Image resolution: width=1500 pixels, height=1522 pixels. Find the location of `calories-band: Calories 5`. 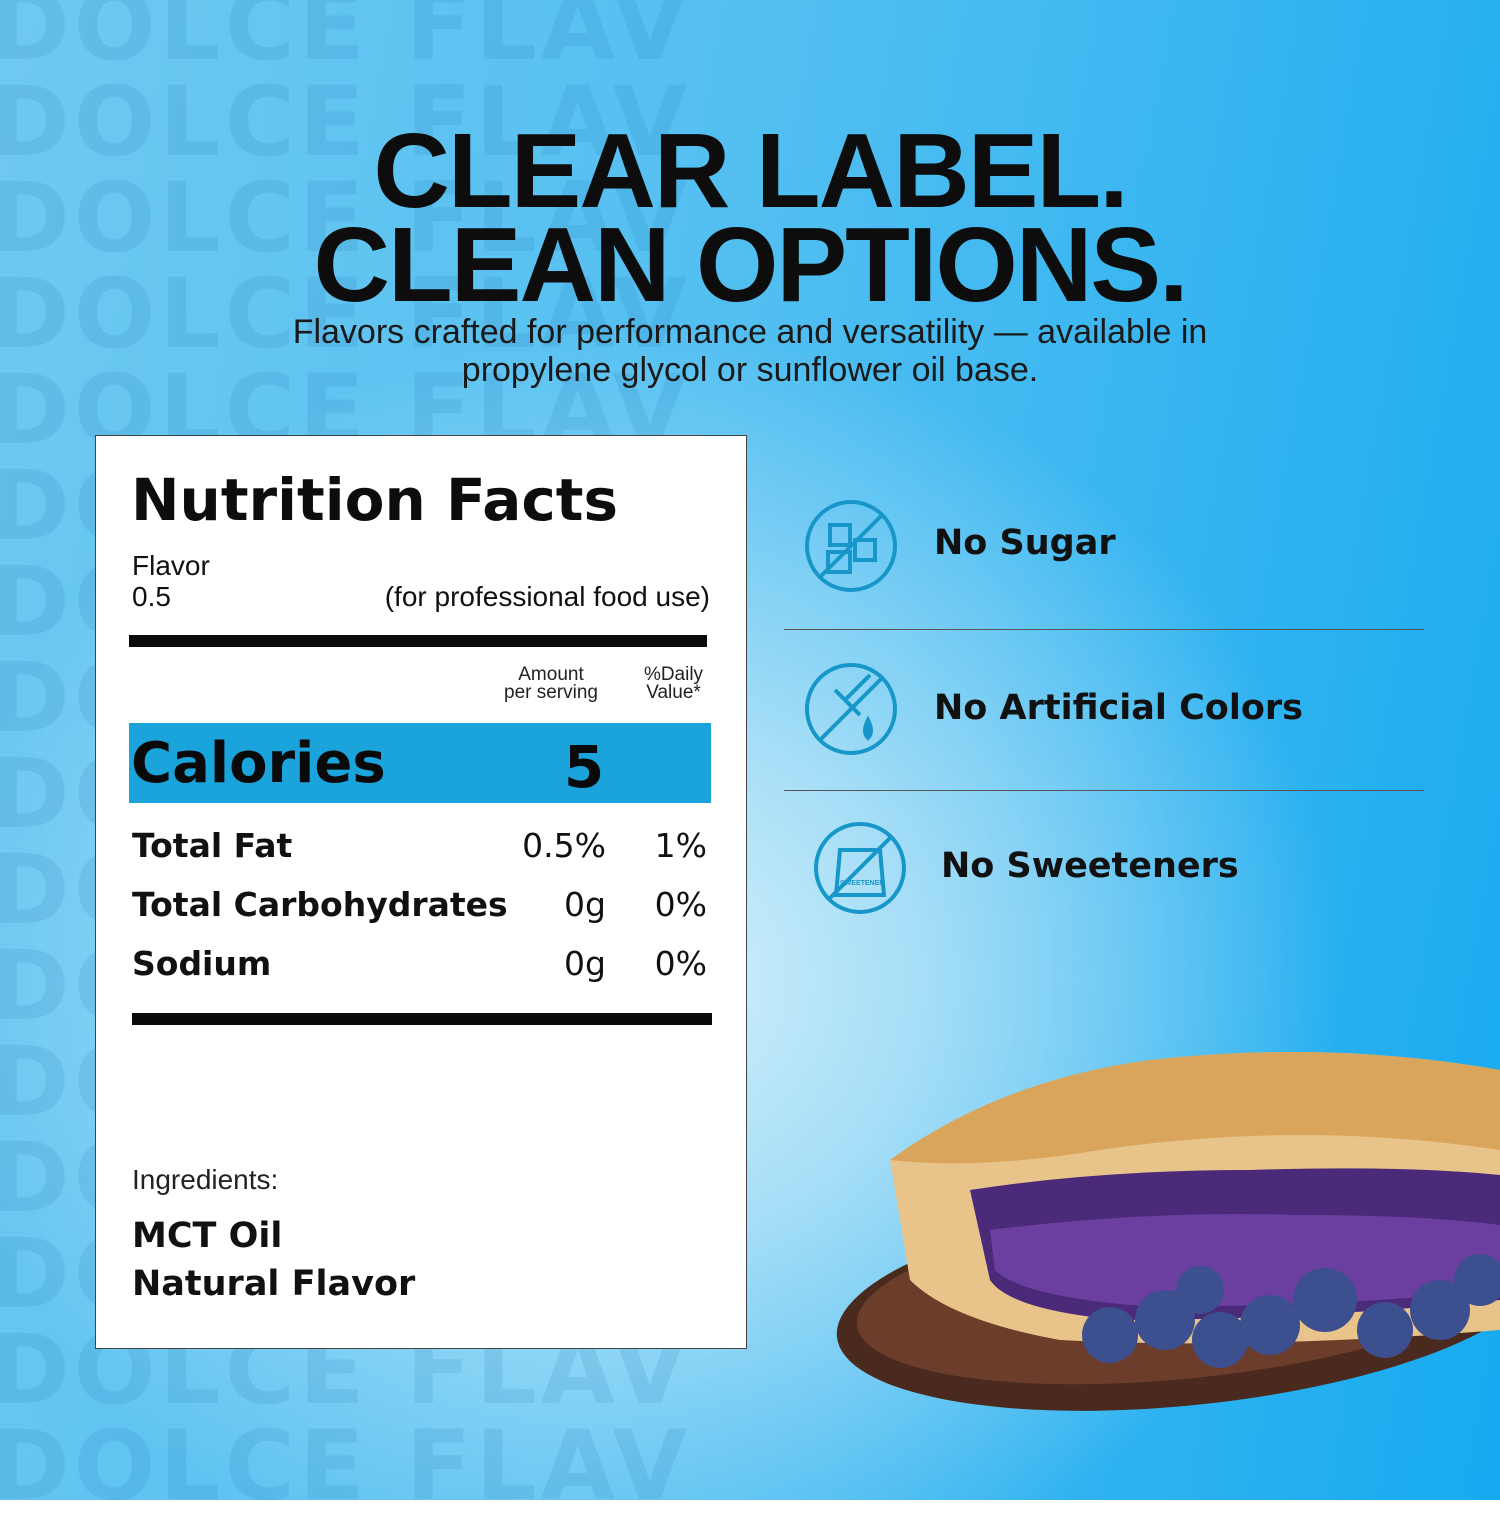

calories-band: Calories 5 is located at coordinates (420, 763).